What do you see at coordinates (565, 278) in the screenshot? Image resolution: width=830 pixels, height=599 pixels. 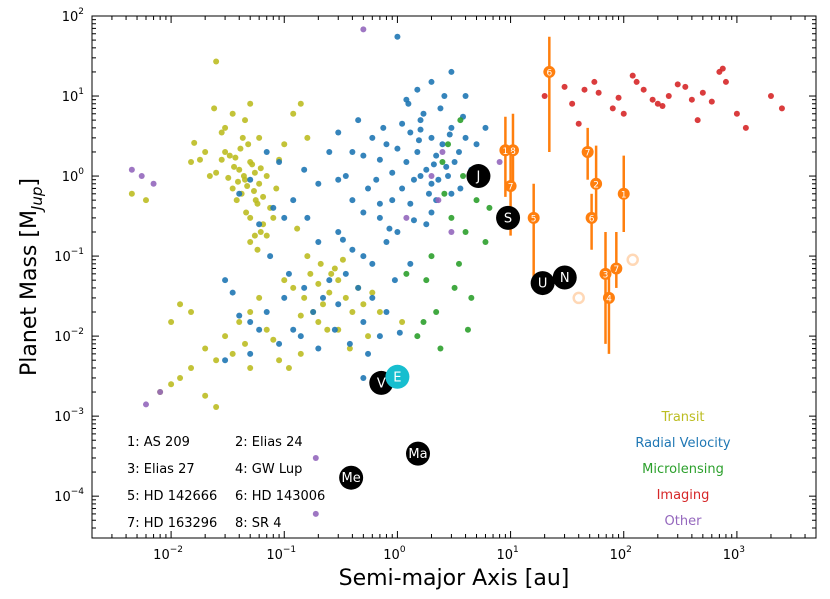 I see `solar-planet-label: N` at bounding box center [565, 278].